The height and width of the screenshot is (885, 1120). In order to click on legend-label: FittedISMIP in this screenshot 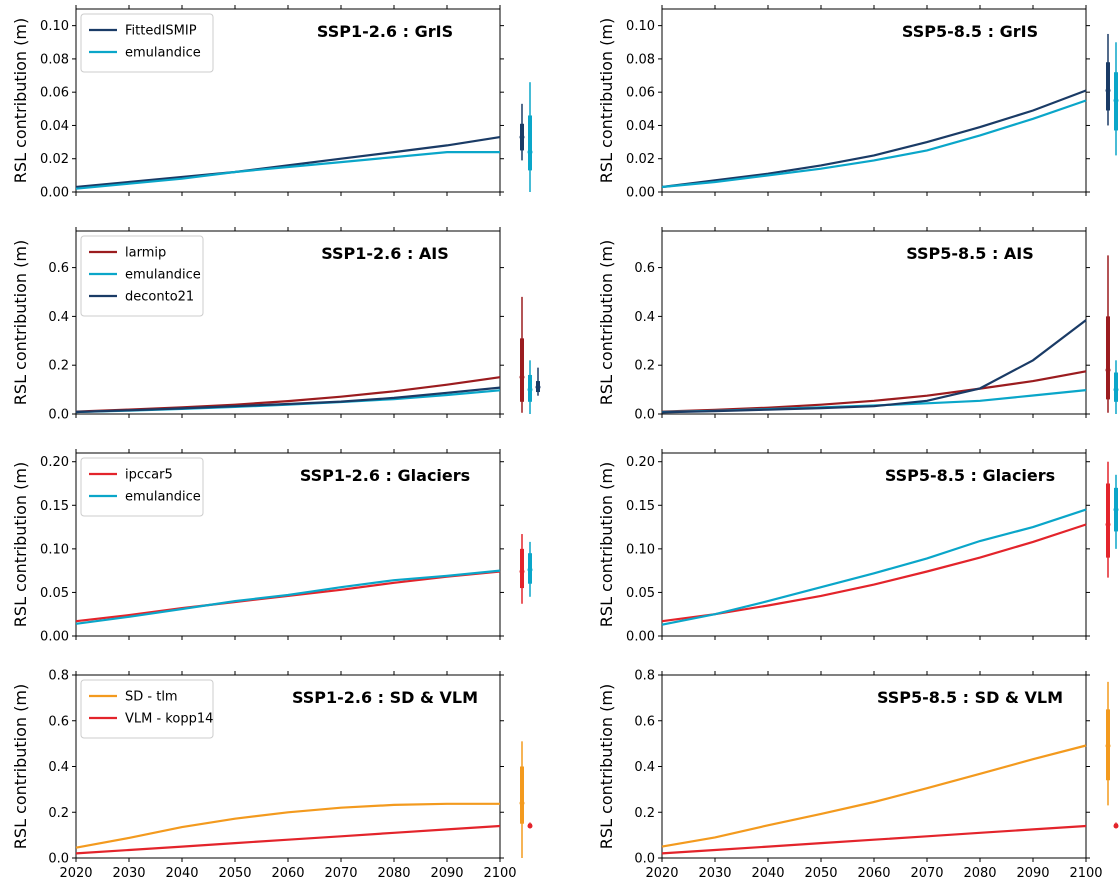, I will do `click(161, 31)`.